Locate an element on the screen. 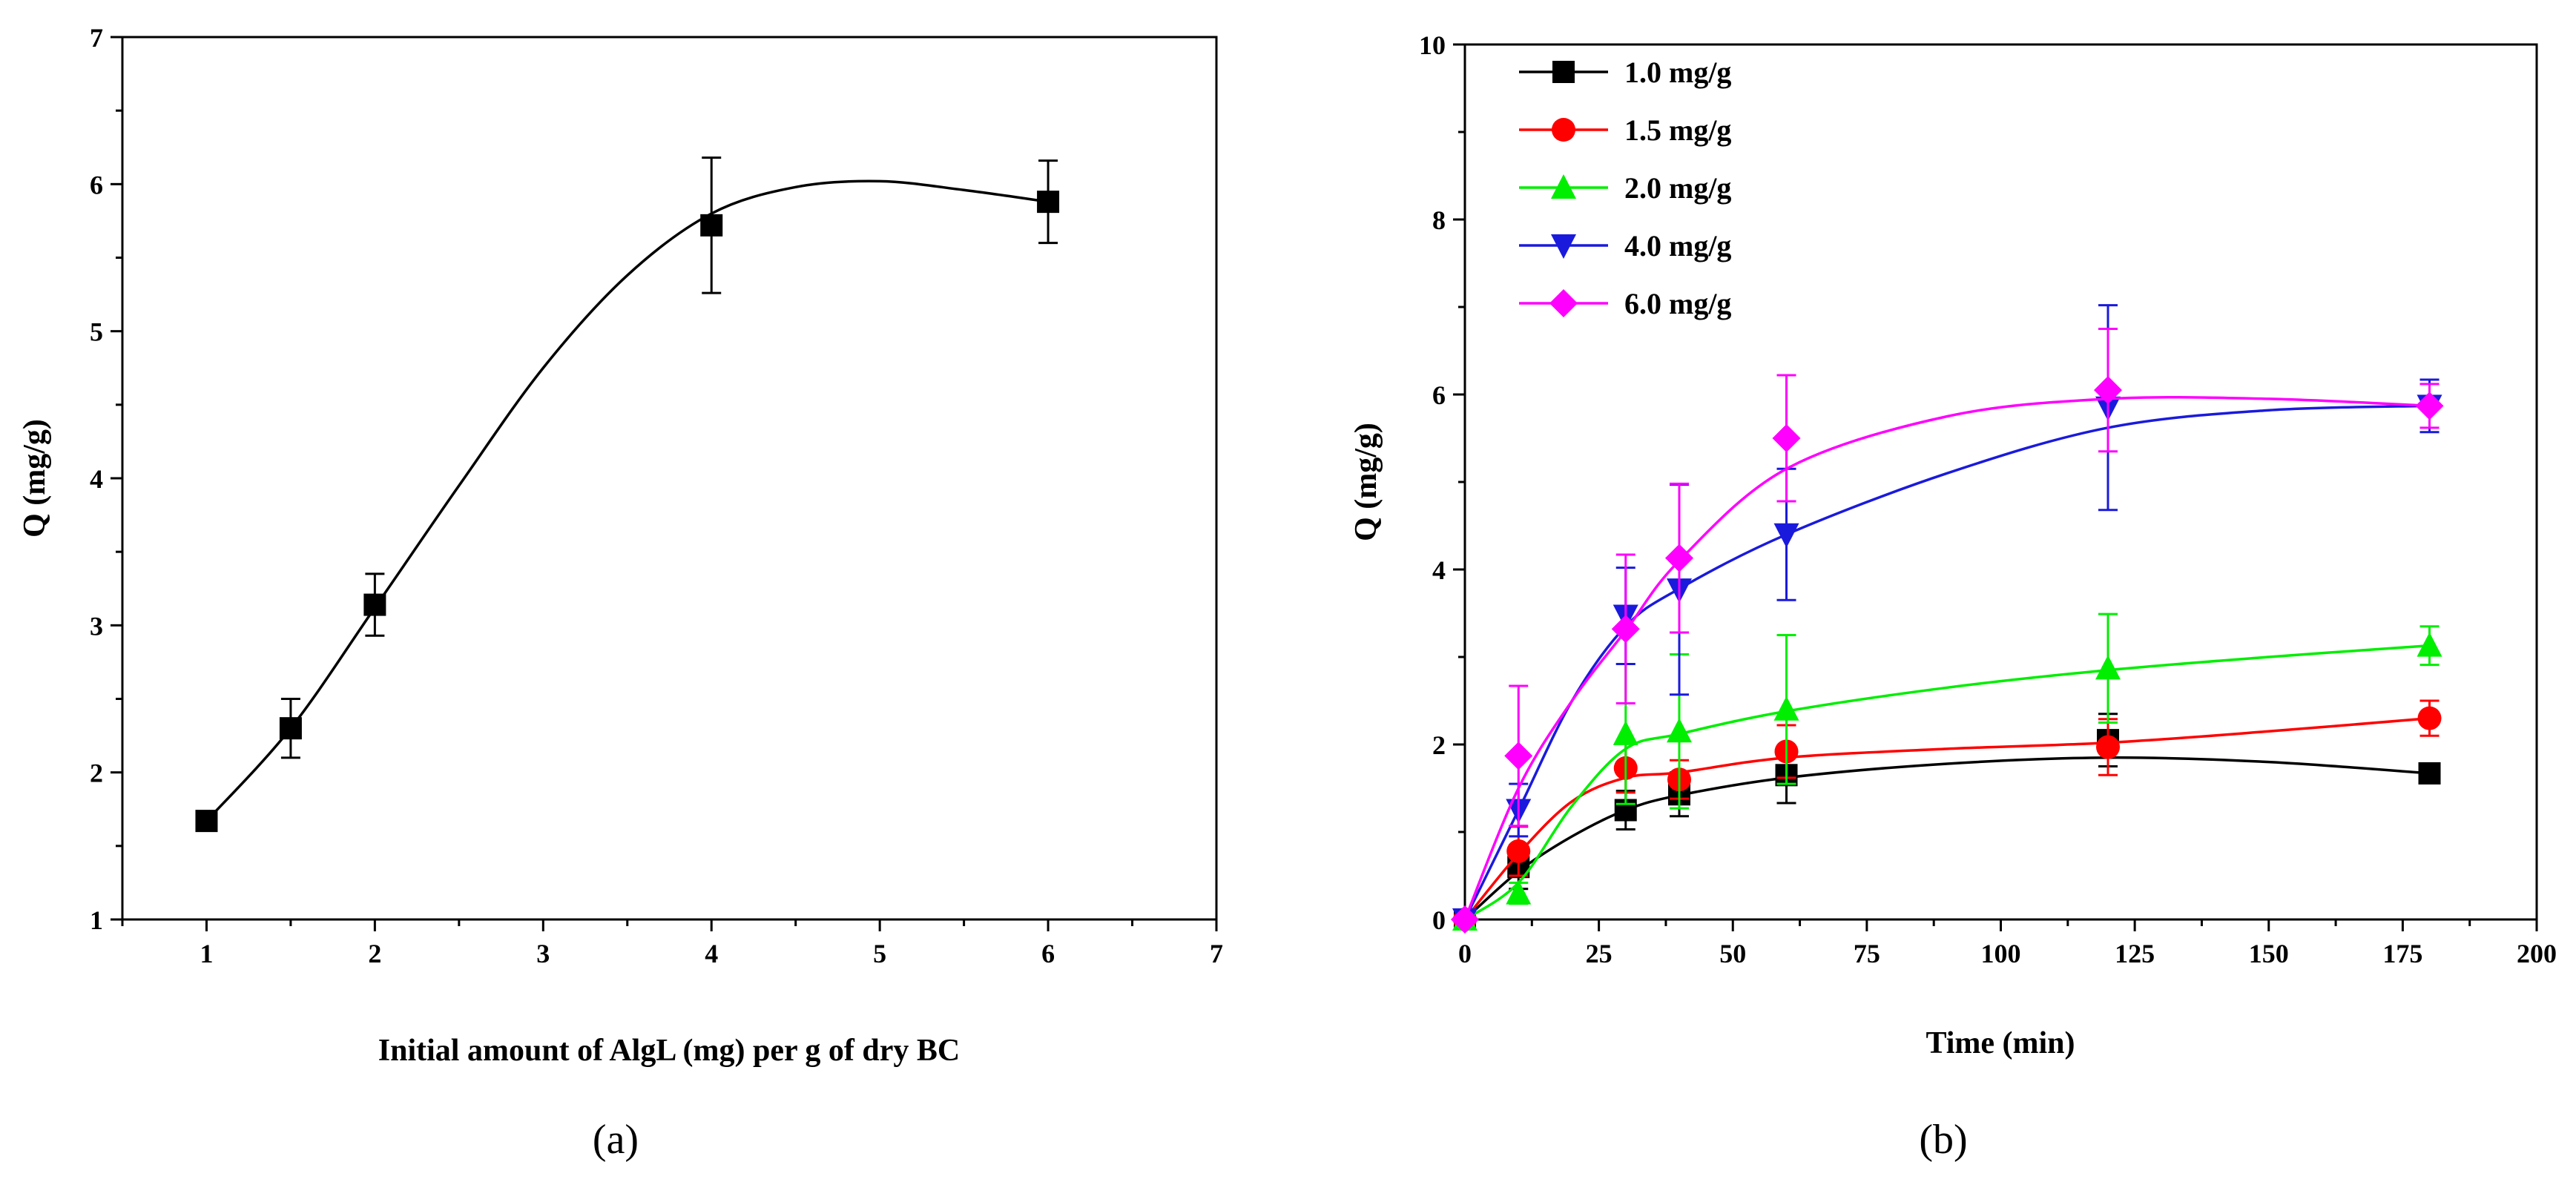  legend-entry-6-0-mg-g-label: 6.0 mg/g is located at coordinates (1677, 303).